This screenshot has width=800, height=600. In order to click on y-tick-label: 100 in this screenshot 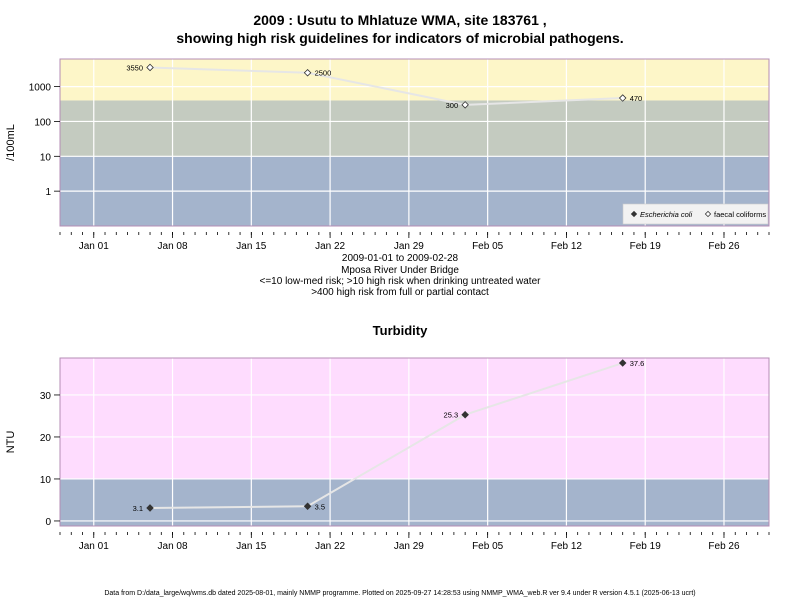, I will do `click(42, 122)`.